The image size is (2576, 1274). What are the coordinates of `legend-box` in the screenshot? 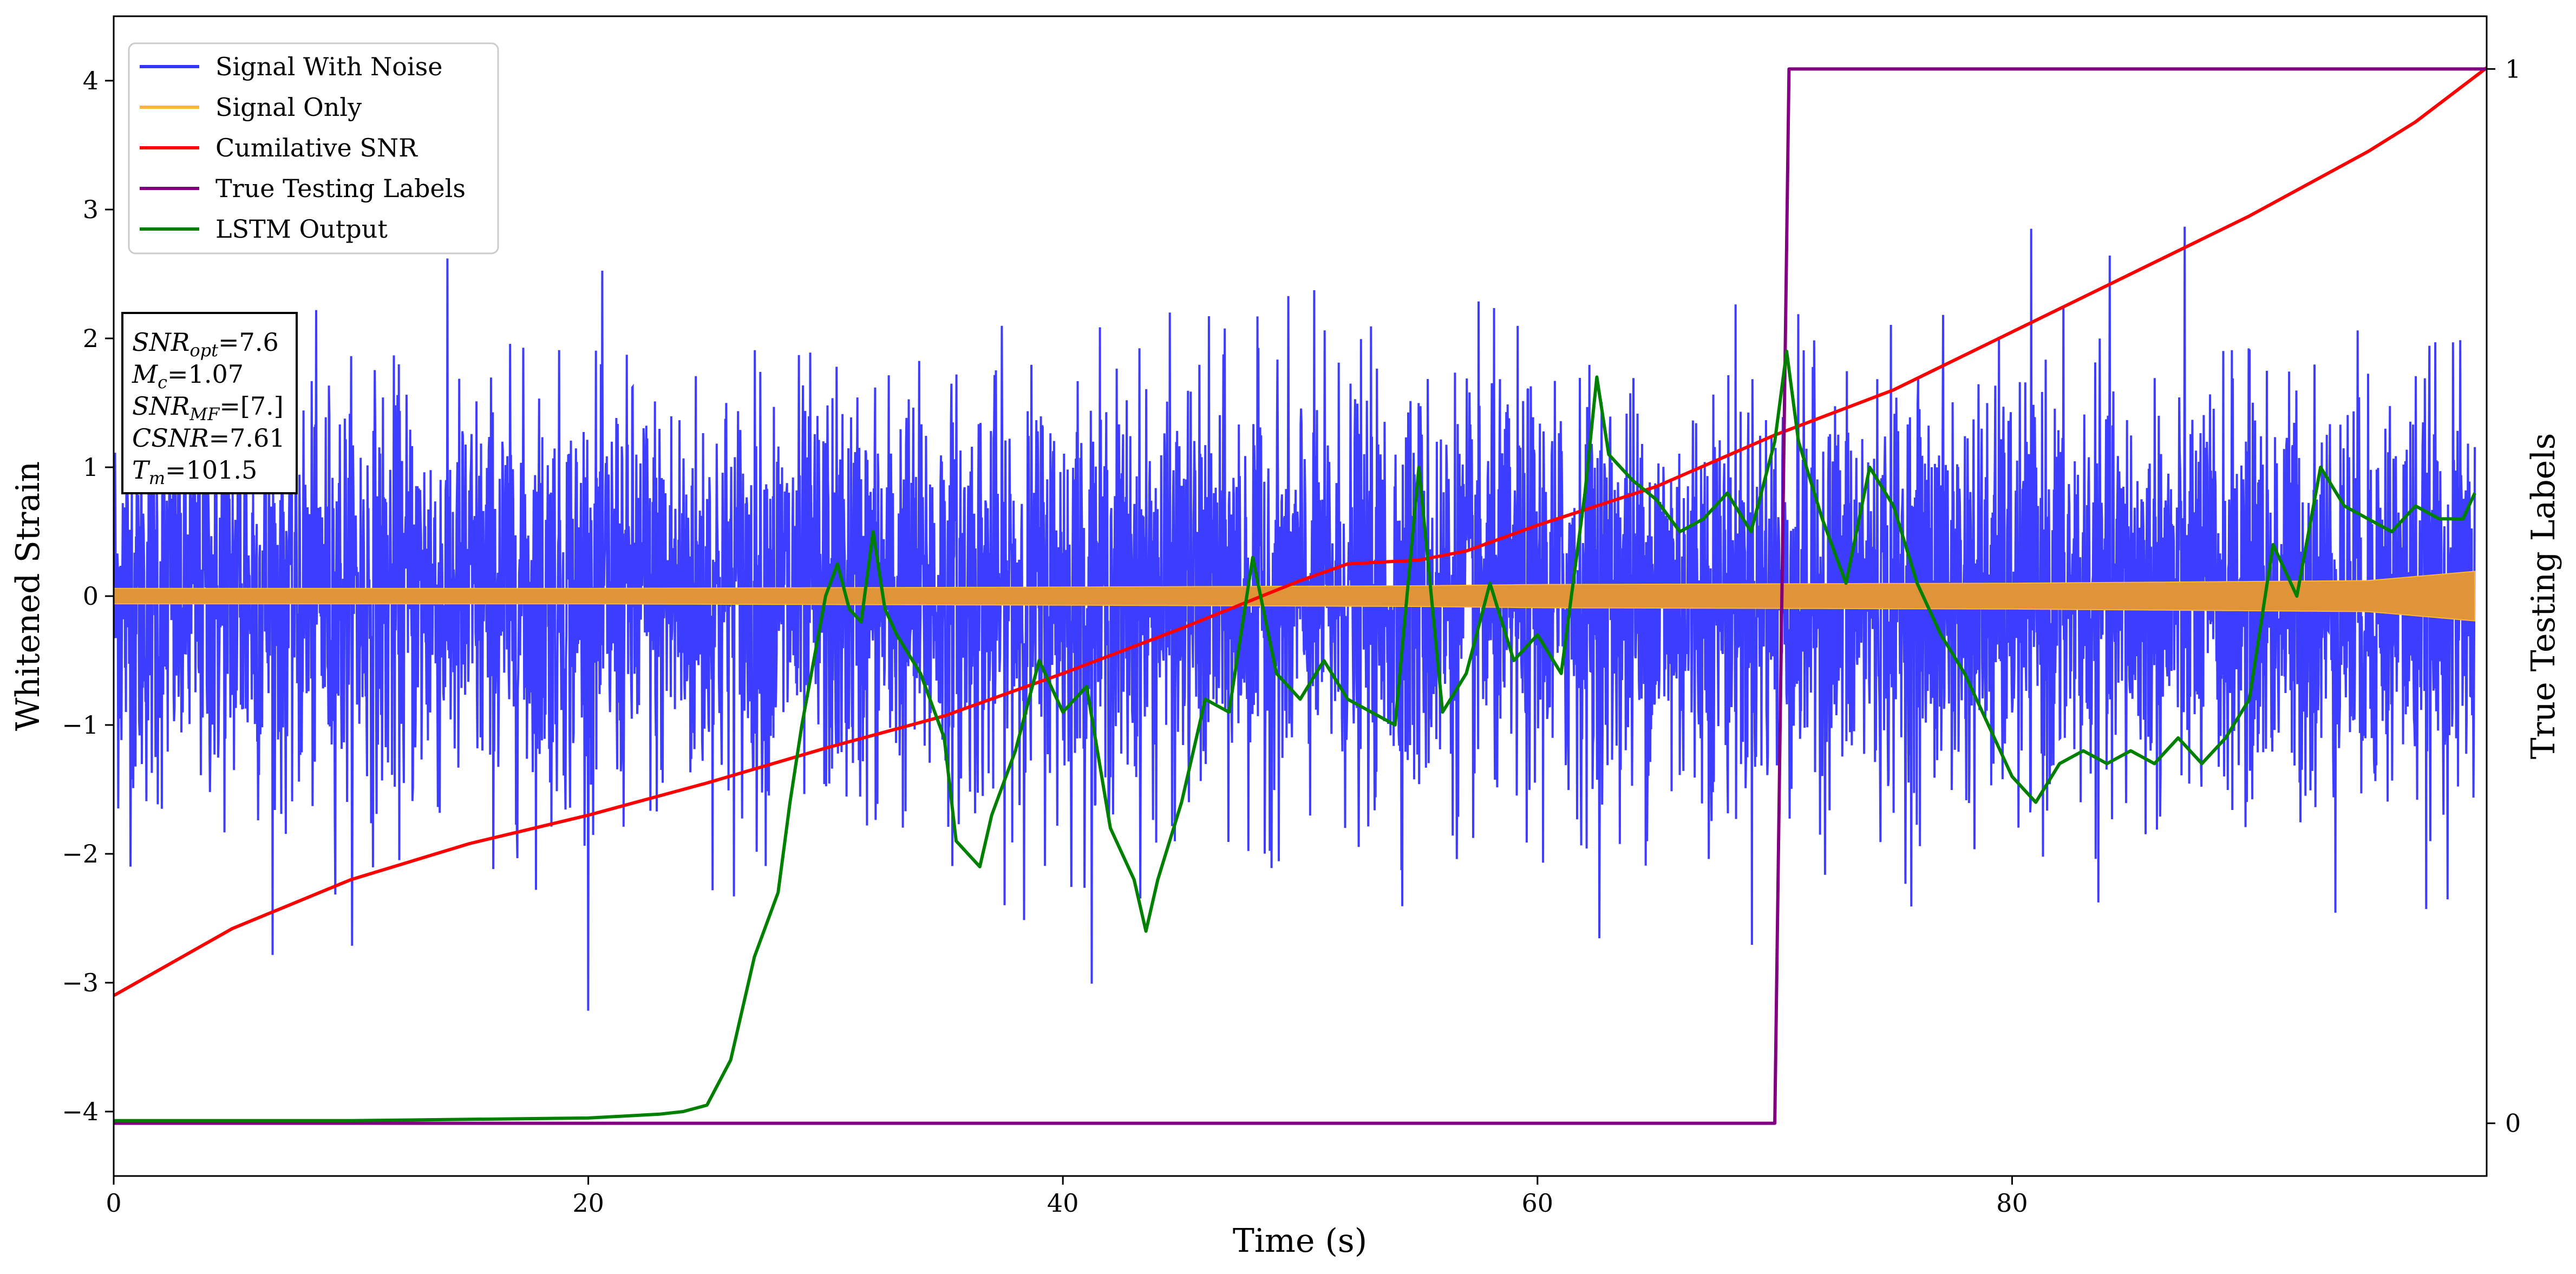 It's located at (313, 148).